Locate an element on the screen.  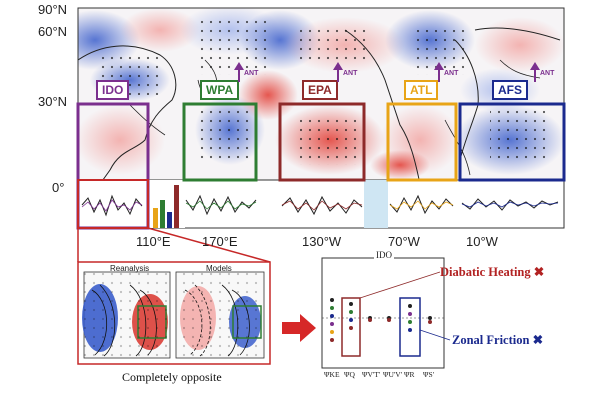
region-label-afs: AFS is located at coordinates (510, 90).